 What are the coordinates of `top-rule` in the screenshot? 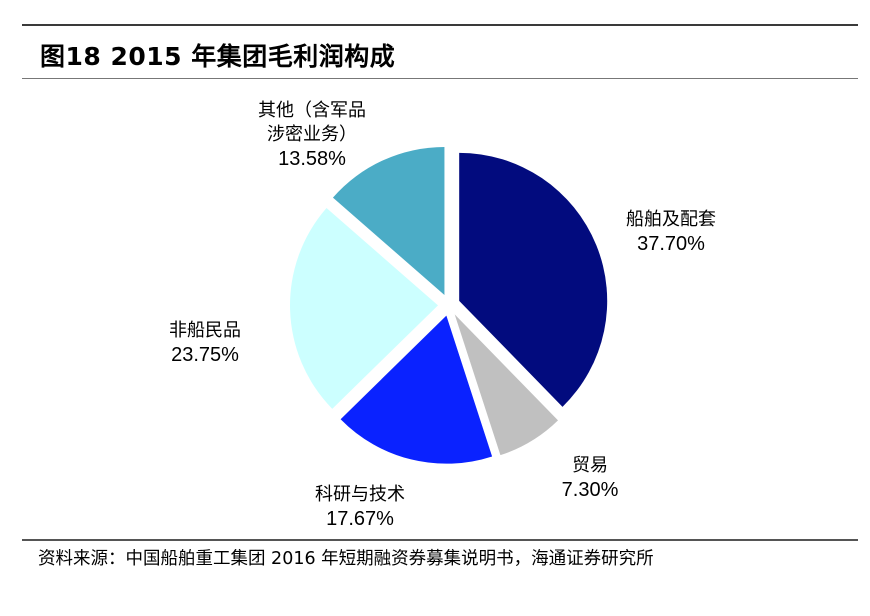 It's located at (440, 25).